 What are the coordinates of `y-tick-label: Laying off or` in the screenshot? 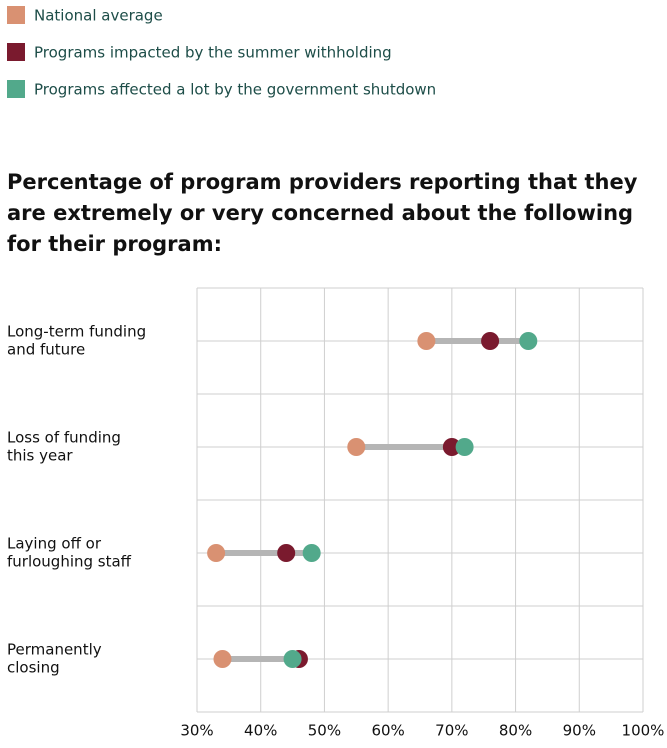 It's located at (54, 544).